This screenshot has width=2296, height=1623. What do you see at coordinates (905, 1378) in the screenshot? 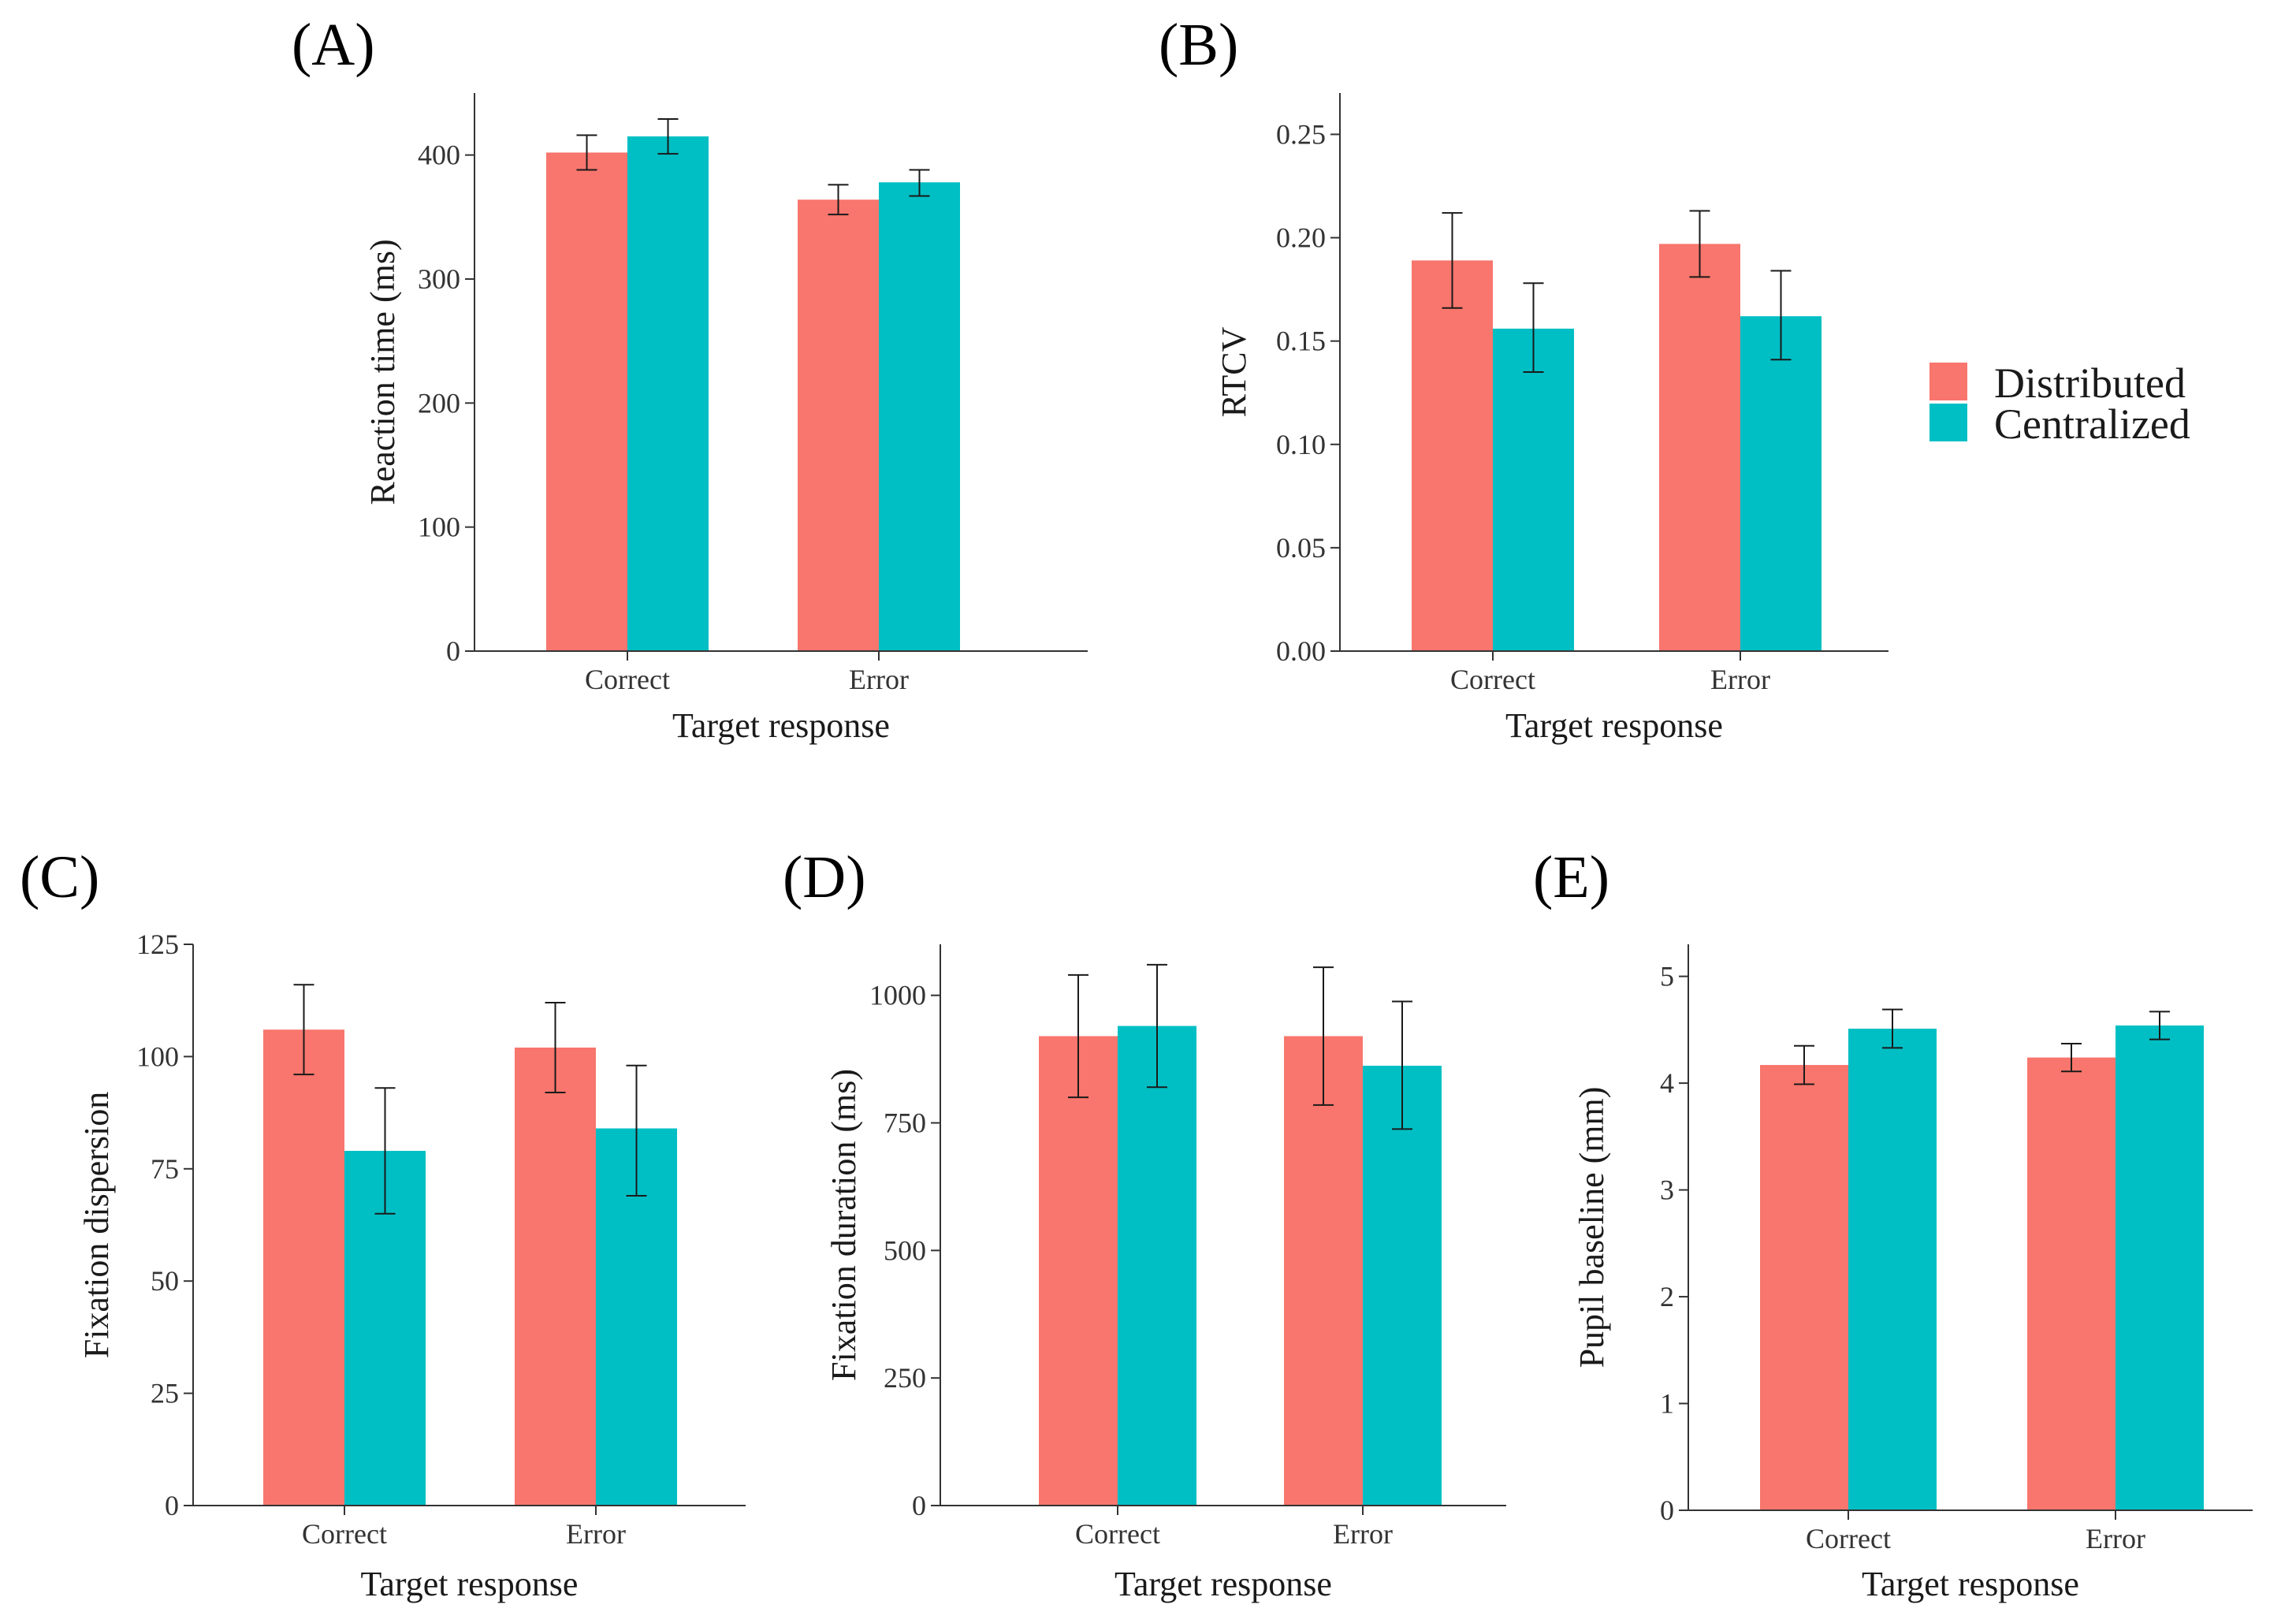
I see `y-tick-label: 250` at bounding box center [905, 1378].